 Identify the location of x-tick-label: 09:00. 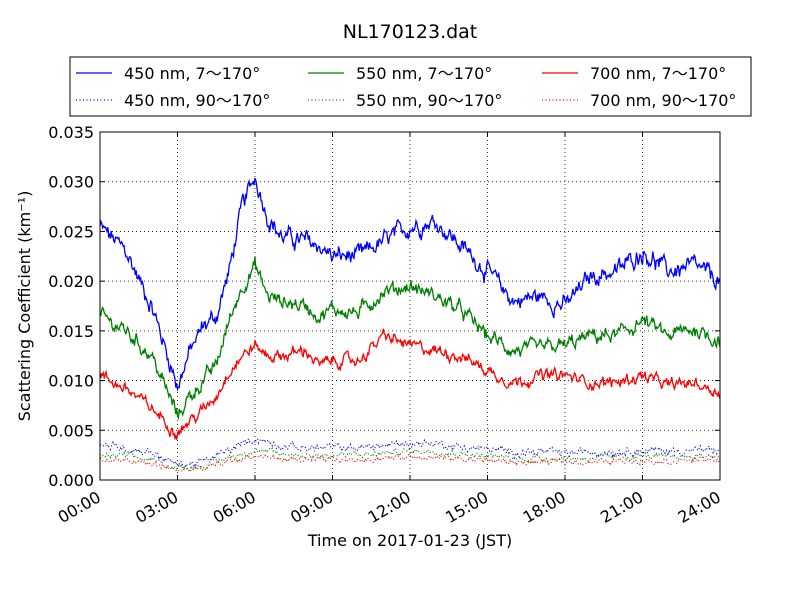
(311, 507).